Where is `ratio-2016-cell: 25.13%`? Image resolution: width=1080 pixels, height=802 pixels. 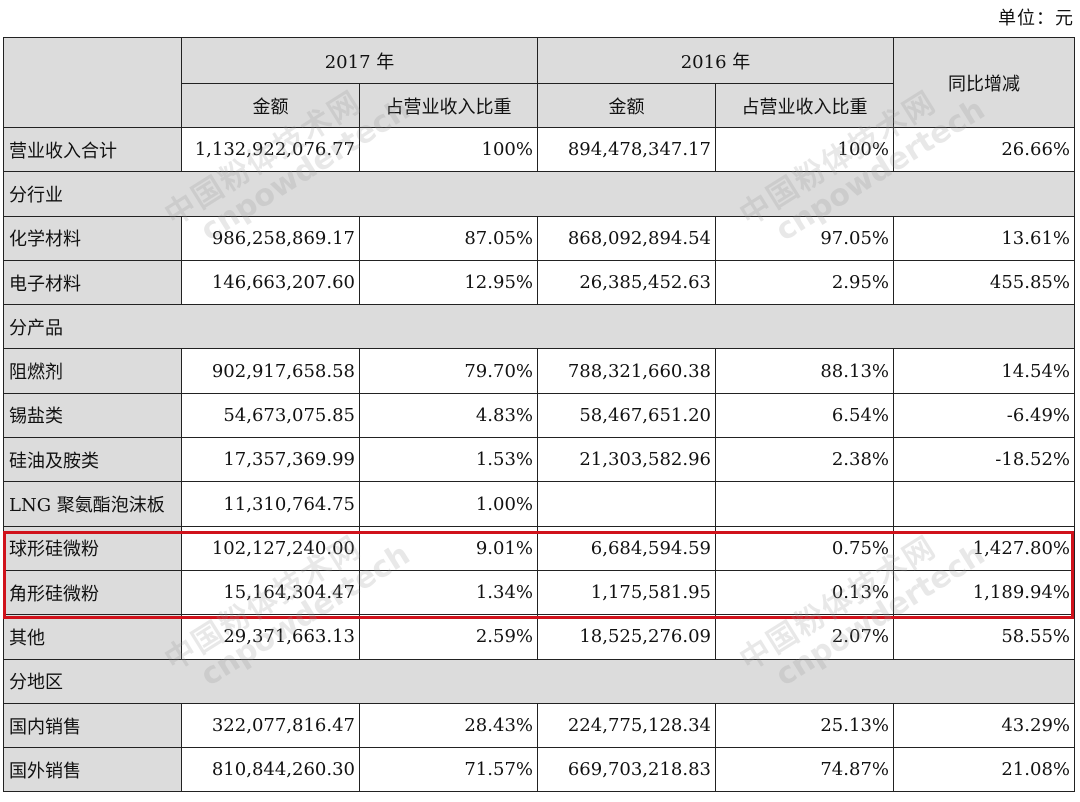 ratio-2016-cell: 25.13% is located at coordinates (804, 725).